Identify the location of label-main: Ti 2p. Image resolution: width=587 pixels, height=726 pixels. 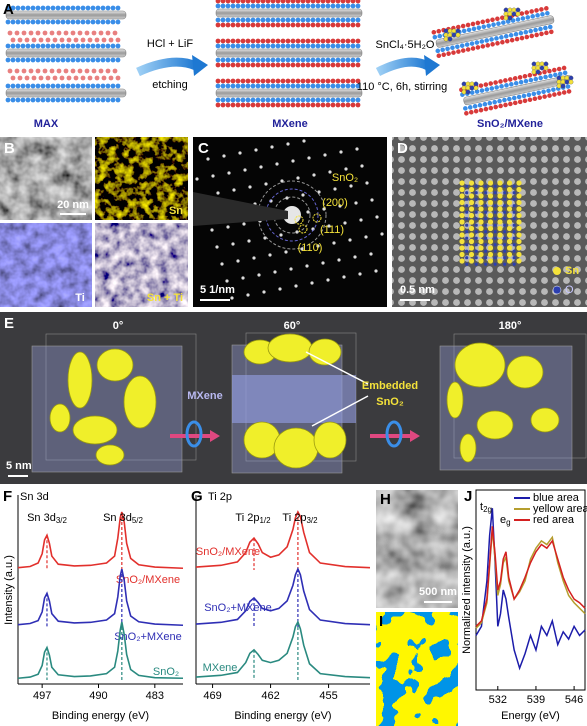
(294, 518).